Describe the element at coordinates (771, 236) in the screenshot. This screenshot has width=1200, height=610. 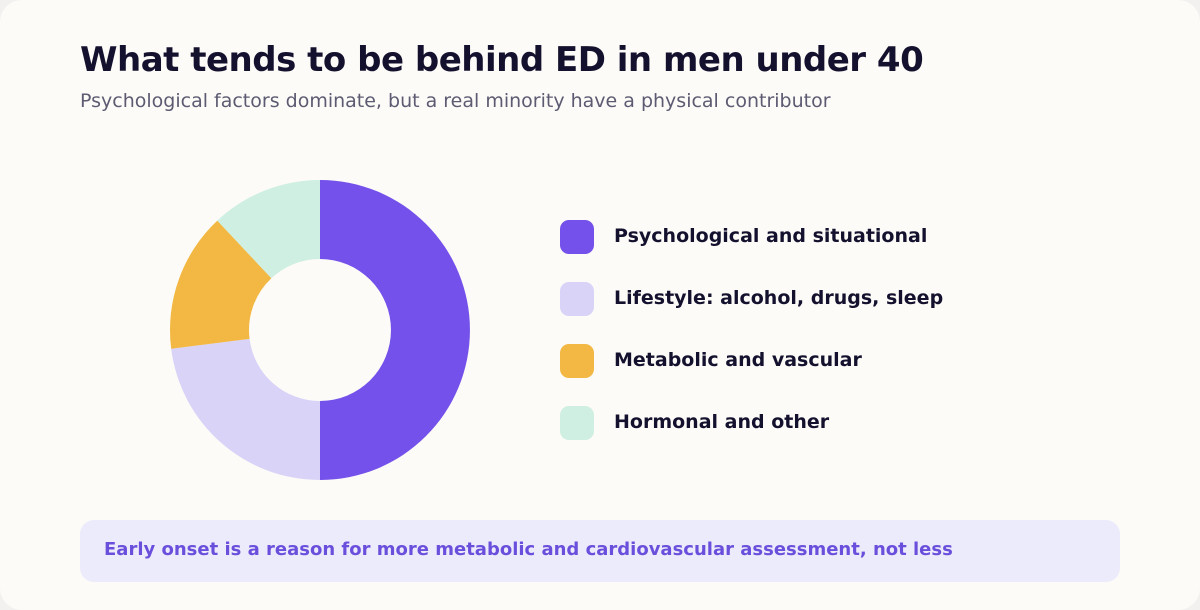
I see `legend-label: Psychological and situational` at that location.